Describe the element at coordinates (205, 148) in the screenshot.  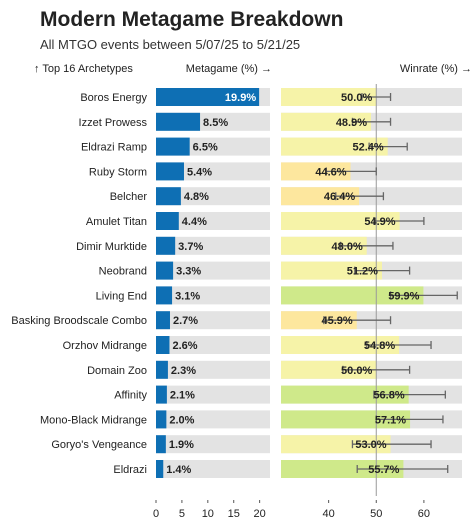
I see `metagame-value-label: 6.5%` at that location.